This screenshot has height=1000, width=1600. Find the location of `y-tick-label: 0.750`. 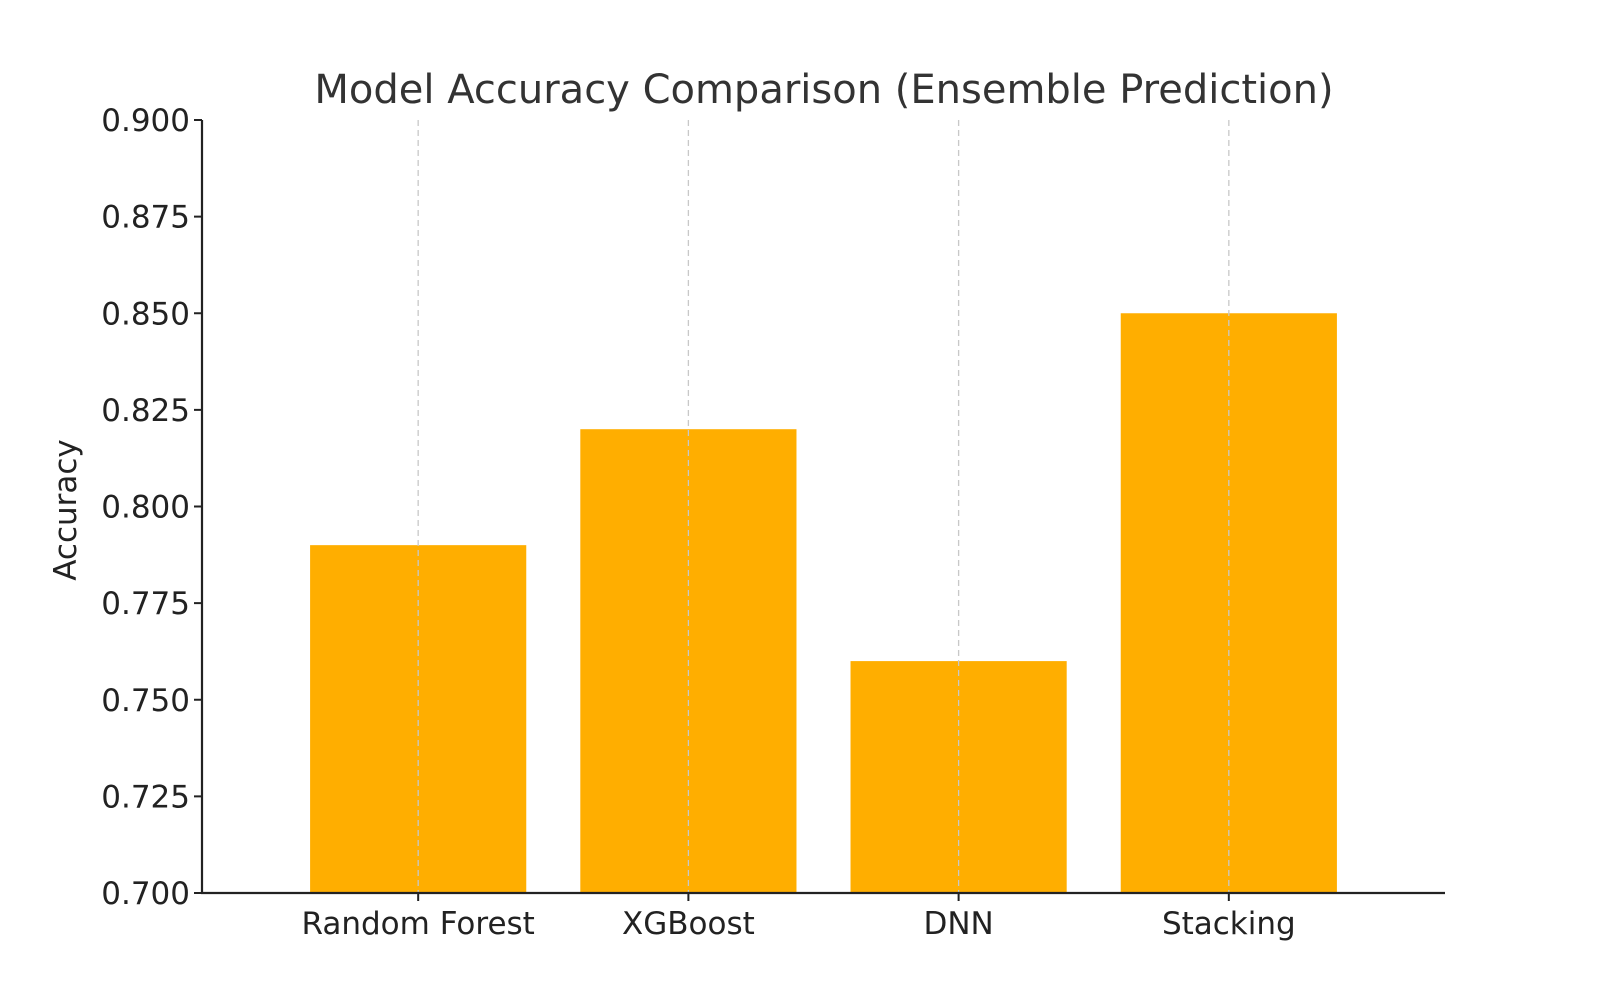

y-tick-label: 0.750 is located at coordinates (145, 701).